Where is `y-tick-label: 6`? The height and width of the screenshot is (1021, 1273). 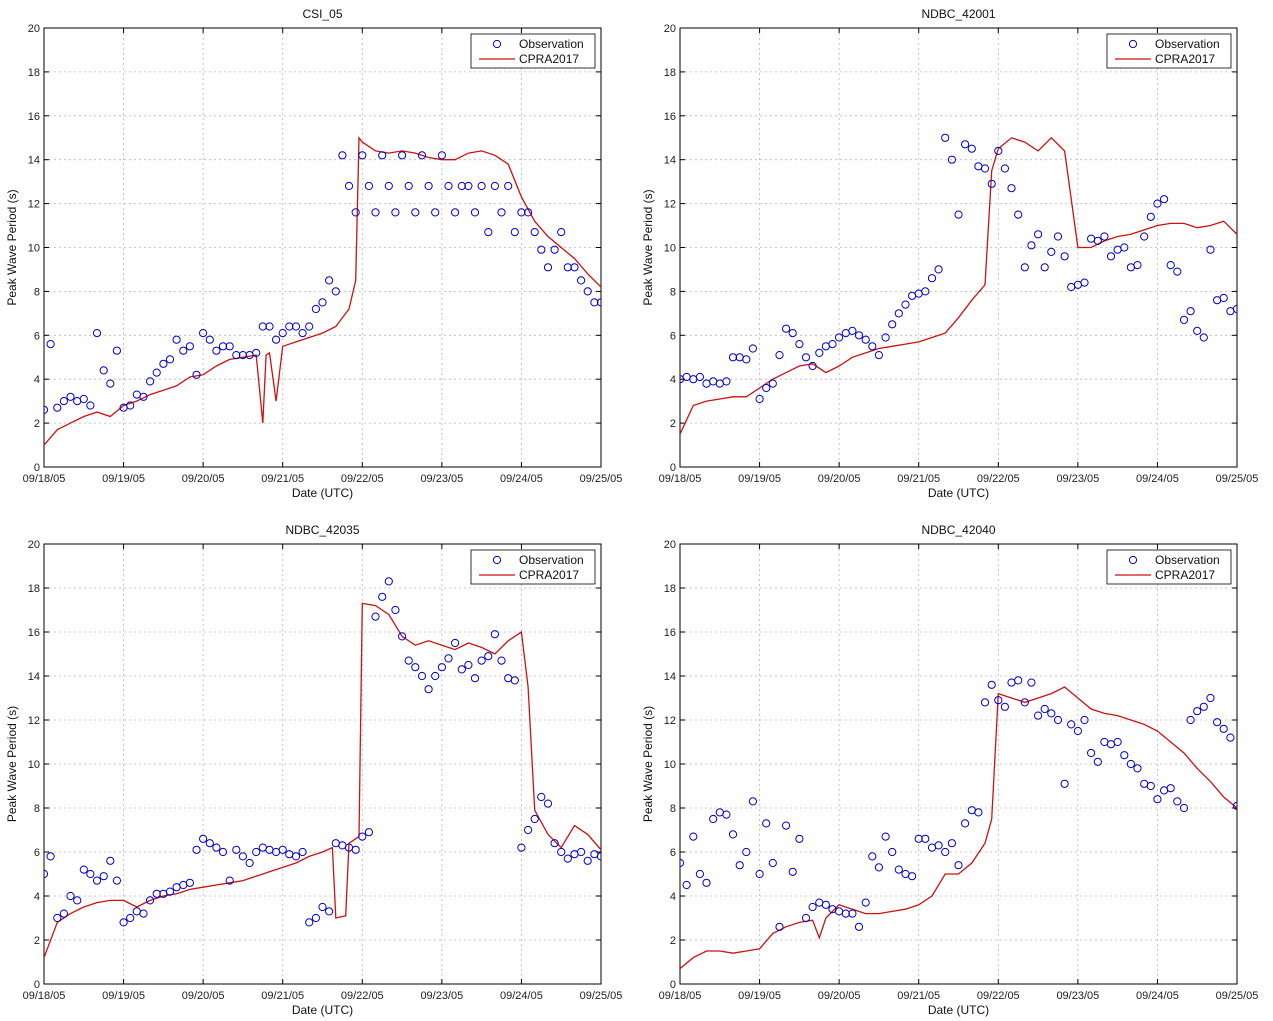 y-tick-label: 6 is located at coordinates (673, 336).